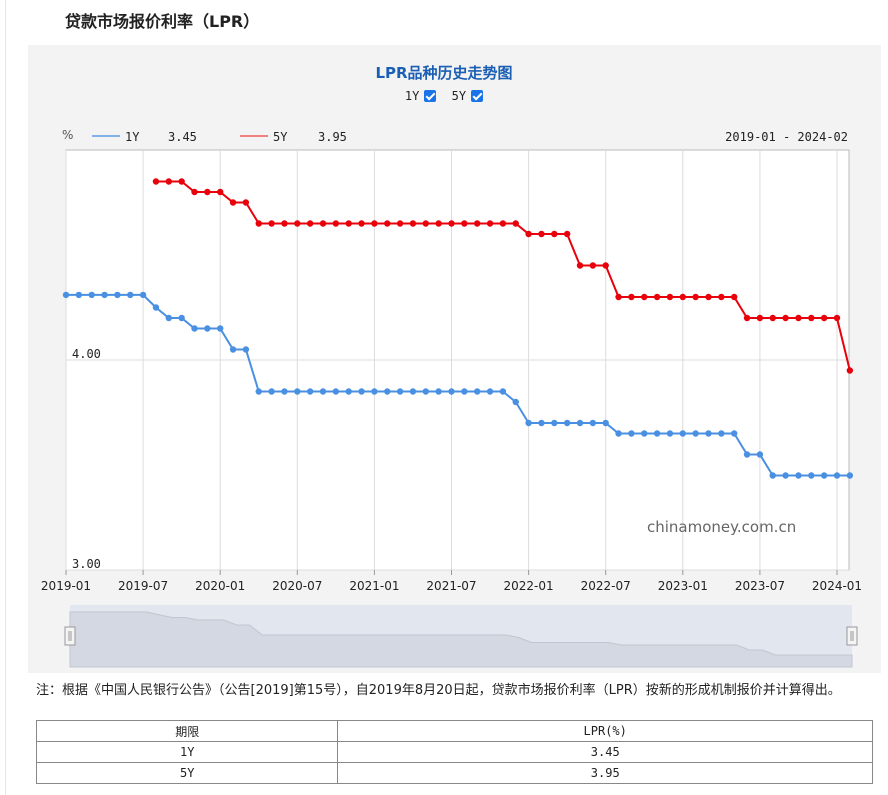 Image resolution: width=888 pixels, height=795 pixels. What do you see at coordinates (421, 96) in the screenshot?
I see `toggle-1y: 1Y` at bounding box center [421, 96].